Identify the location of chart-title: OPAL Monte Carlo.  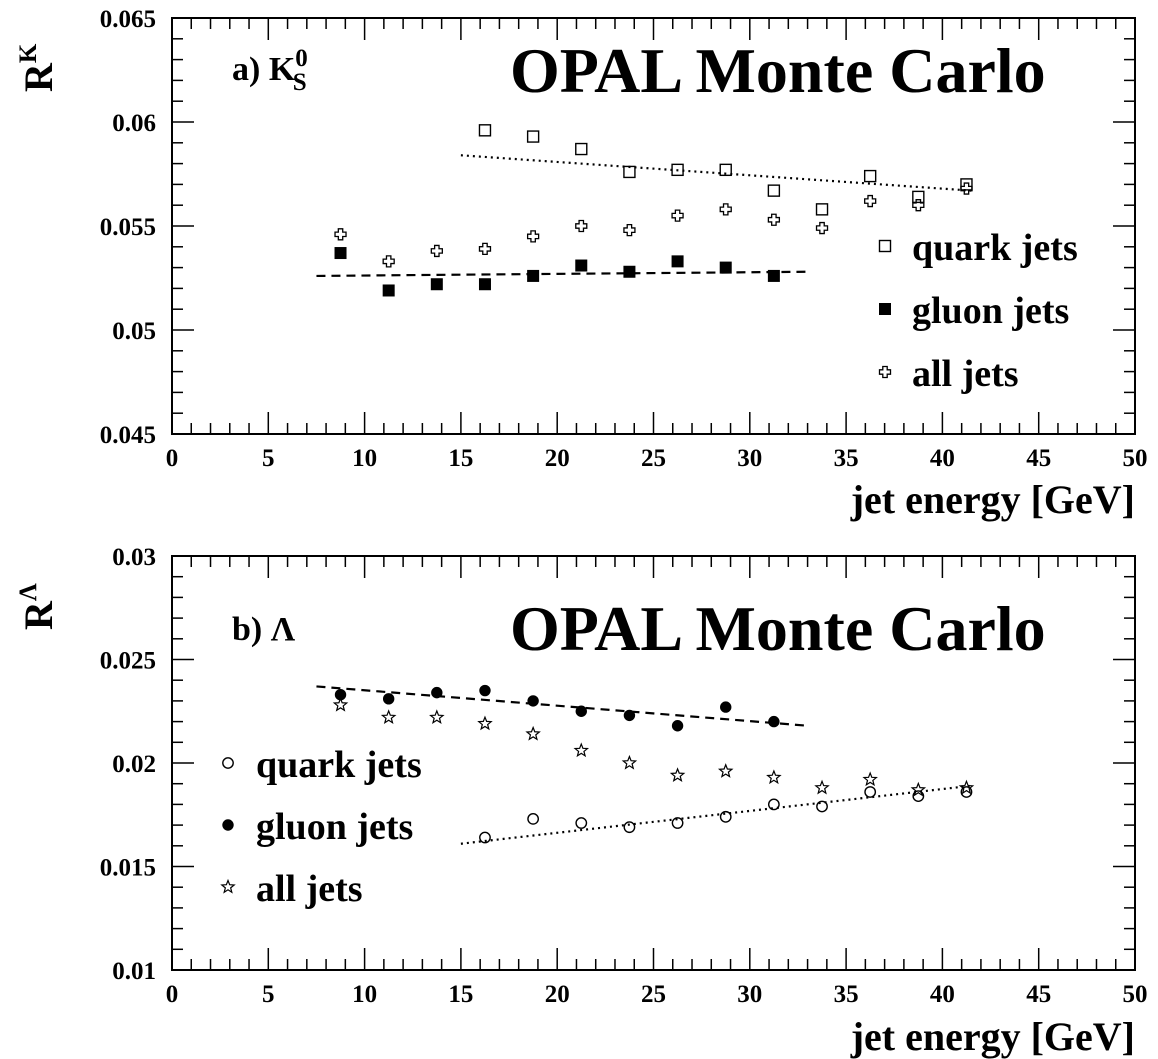
(778, 628).